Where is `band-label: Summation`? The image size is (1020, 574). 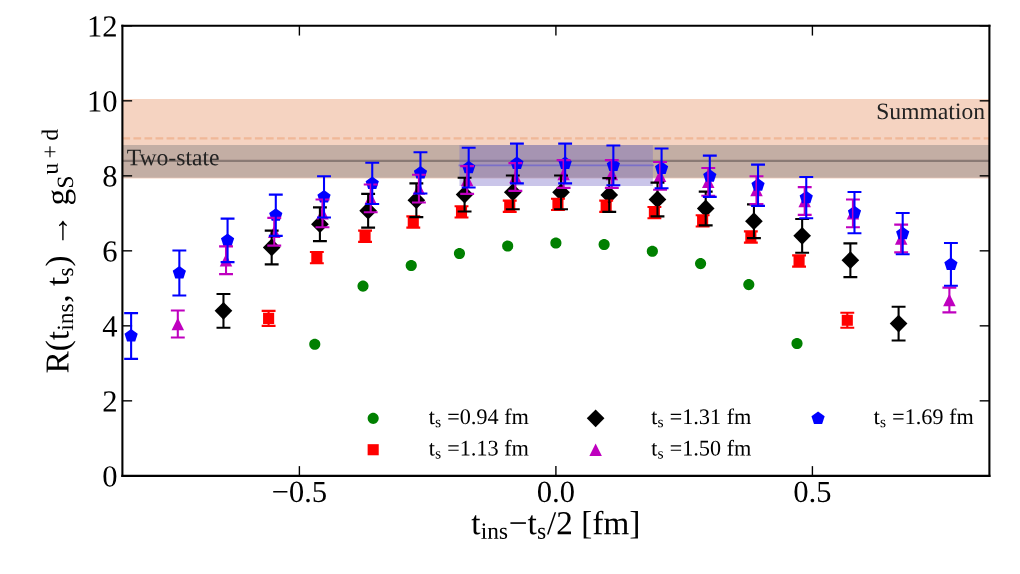
band-label: Summation is located at coordinates (931, 111).